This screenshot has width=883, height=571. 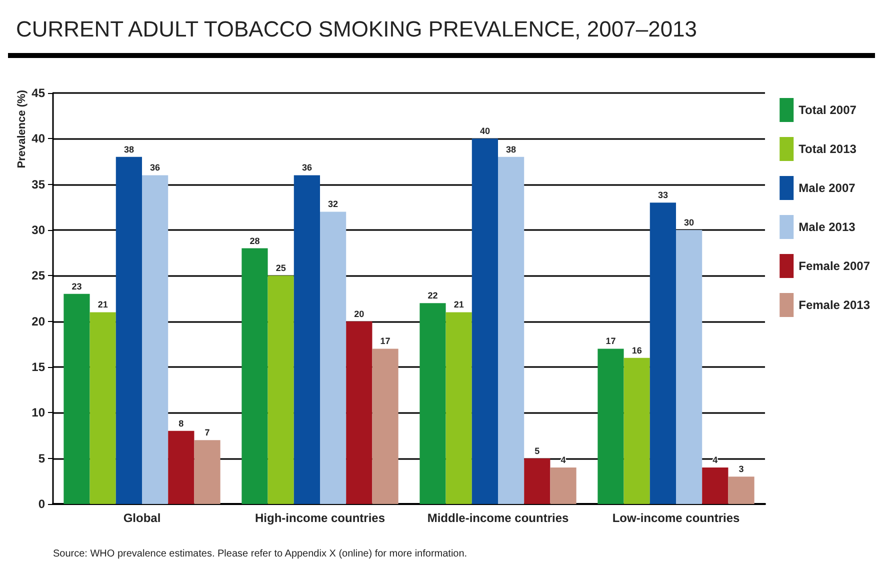 I want to click on legend-label: Total 2013, so click(x=827, y=149).